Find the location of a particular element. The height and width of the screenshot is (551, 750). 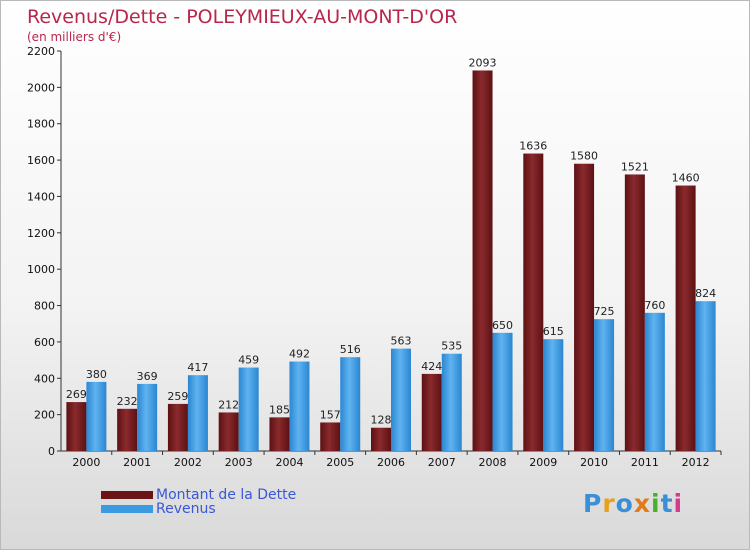

data-label-revenus: 615 is located at coordinates (553, 331).